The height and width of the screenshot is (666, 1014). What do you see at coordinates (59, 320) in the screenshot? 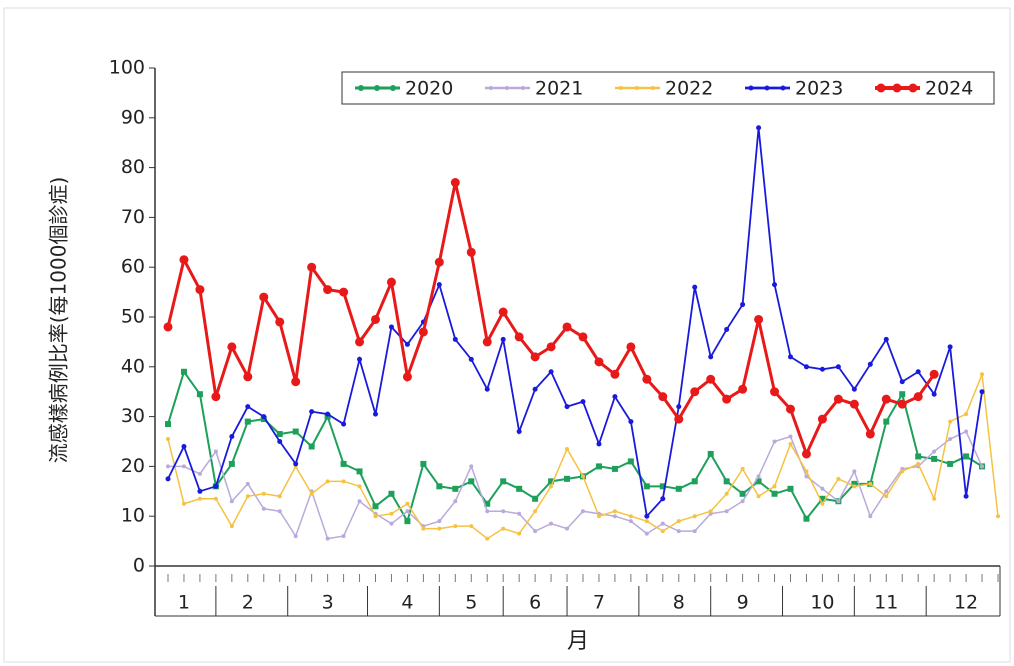
I see `y-axis-label: 流感樣病例比率(每1000個診症)` at bounding box center [59, 320].